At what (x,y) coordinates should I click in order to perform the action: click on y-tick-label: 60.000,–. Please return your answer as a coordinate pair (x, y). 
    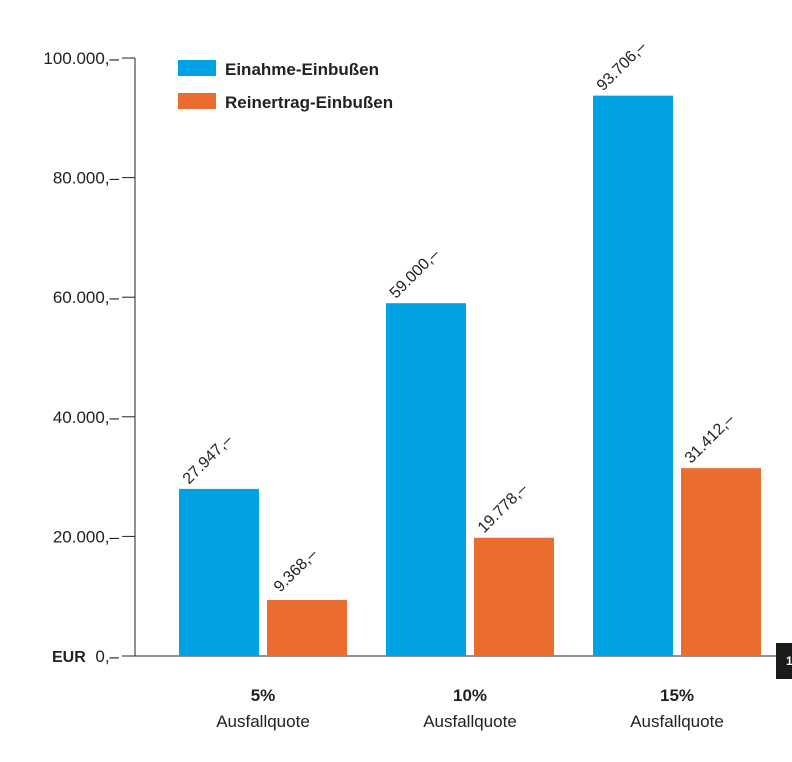
    Looking at the image, I should click on (86, 297).